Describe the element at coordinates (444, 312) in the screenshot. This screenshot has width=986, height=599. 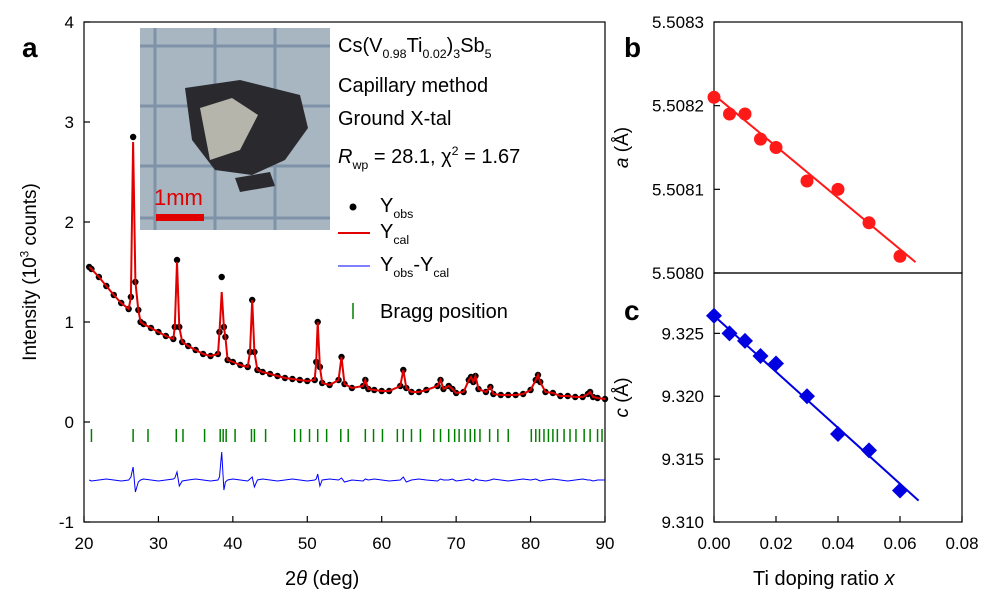
I see `legend-label: Bragg position` at that location.